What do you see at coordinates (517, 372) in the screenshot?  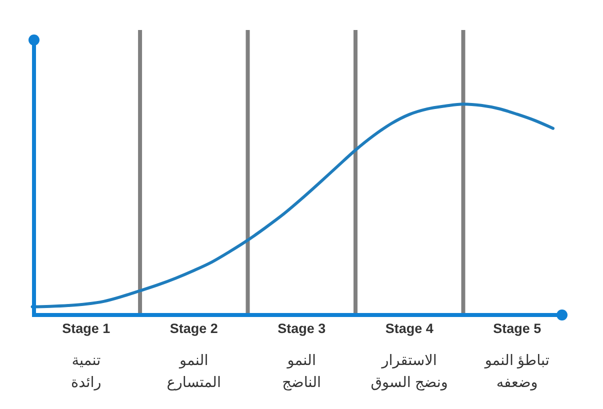 I see `text: تباطؤ النمو وضعفه` at bounding box center [517, 372].